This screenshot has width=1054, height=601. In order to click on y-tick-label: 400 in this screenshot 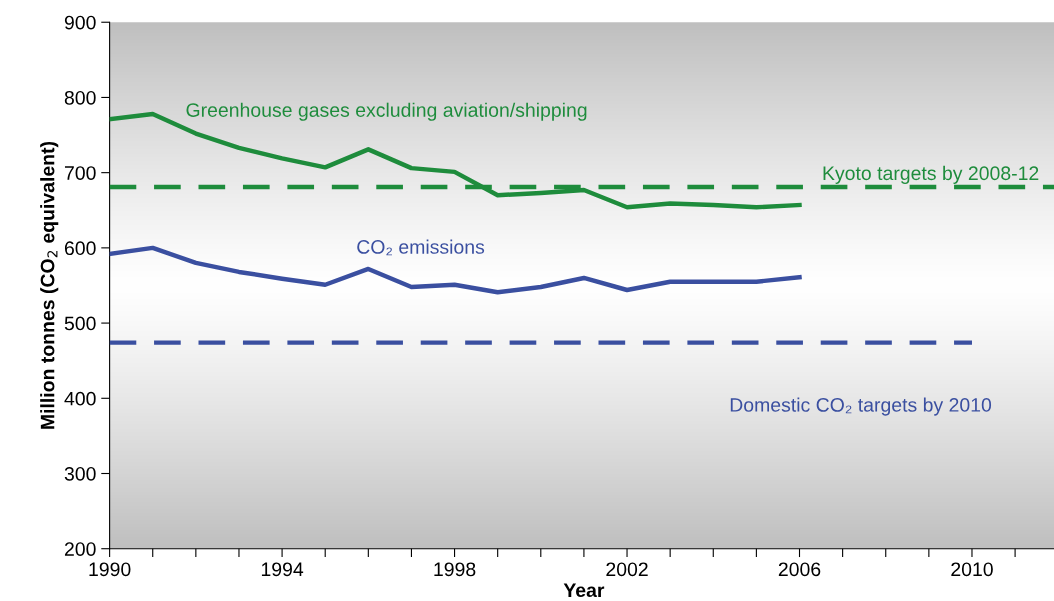, I will do `click(80, 398)`.